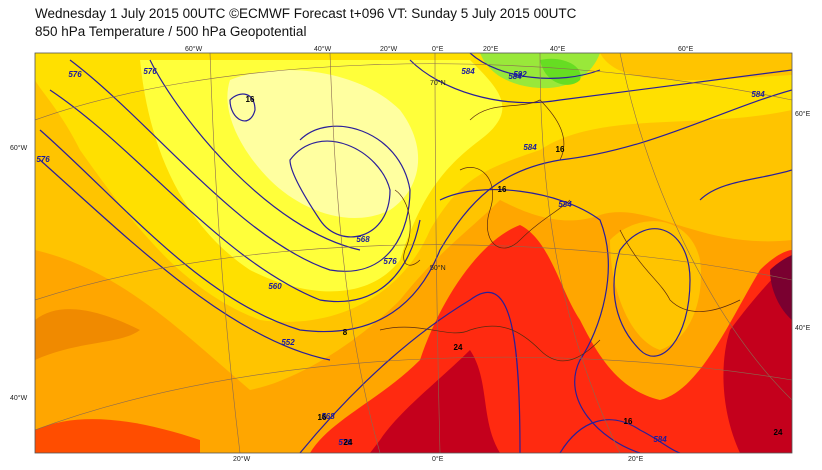 The height and width of the screenshot is (470, 822). Describe the element at coordinates (438, 268) in the screenshot. I see `graticule-label: 50°N` at that location.